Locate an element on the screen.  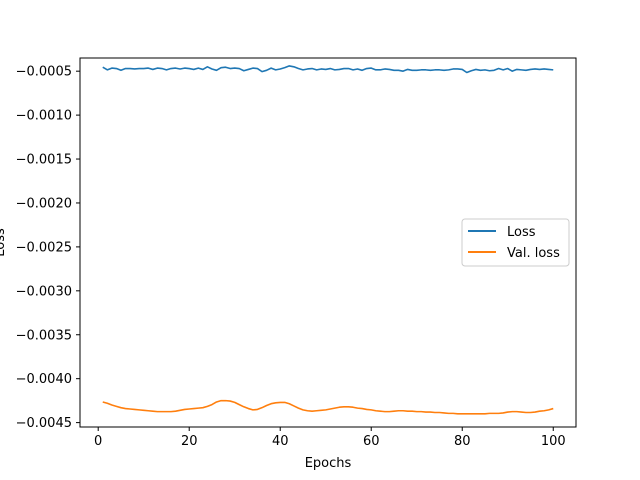
y-tick-label: −0.0035 is located at coordinates (44, 335).